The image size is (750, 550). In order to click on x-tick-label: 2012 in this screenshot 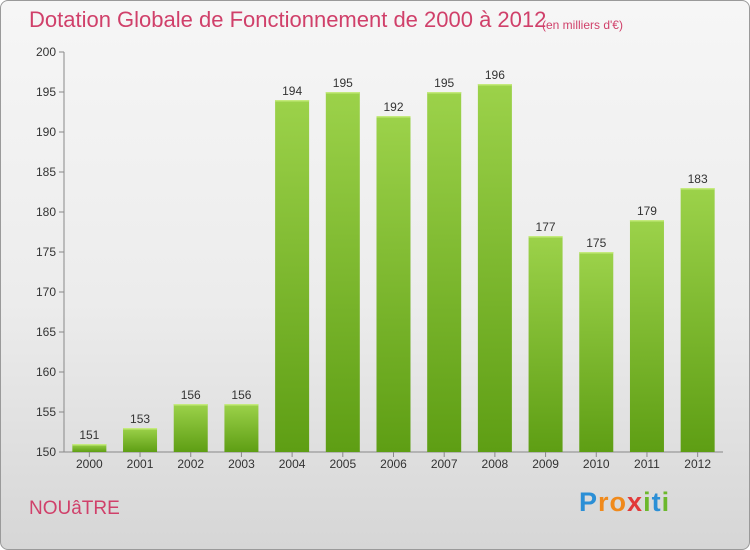, I will do `click(697, 464)`.